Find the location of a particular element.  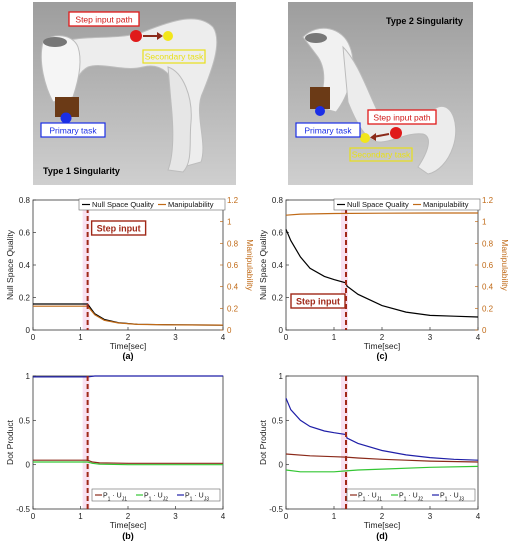

y-tick-label: -0.5 is located at coordinates (276, 509).